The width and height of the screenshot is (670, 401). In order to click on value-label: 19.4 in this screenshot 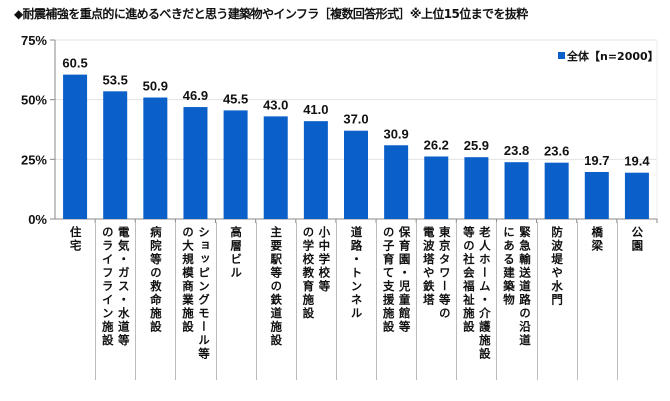, I will do `click(637, 161)`.